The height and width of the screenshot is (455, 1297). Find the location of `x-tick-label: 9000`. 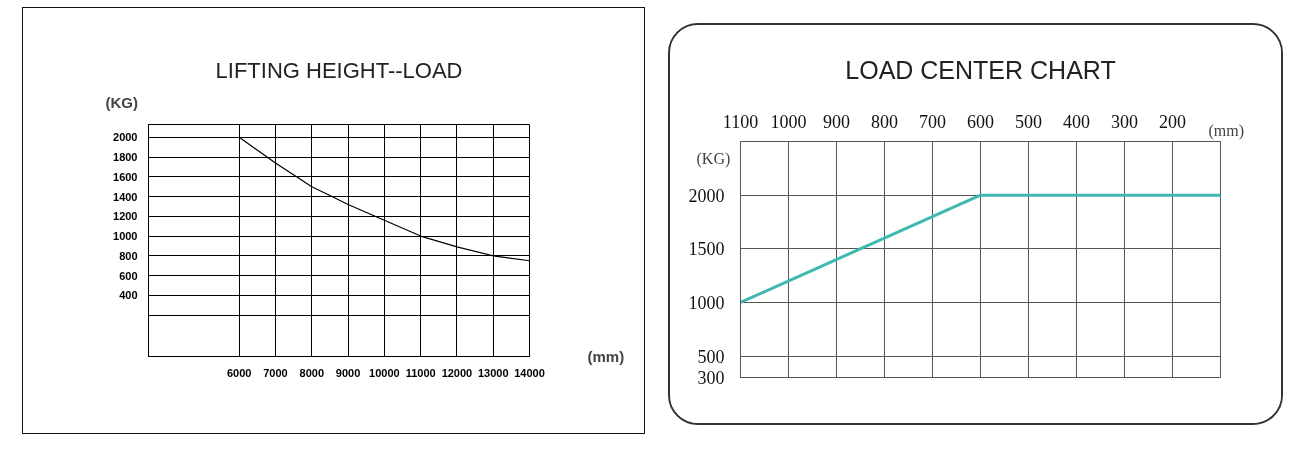

x-tick-label: 9000 is located at coordinates (348, 372).